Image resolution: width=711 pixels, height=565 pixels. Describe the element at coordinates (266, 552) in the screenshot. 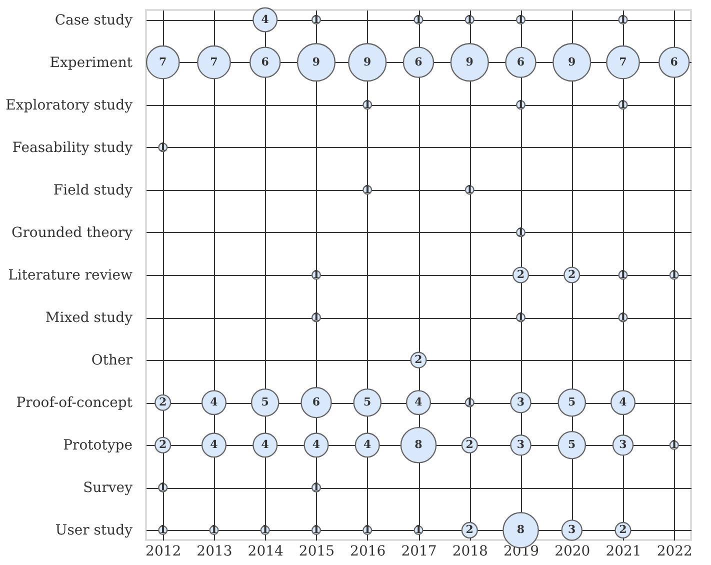

I see `x-tick-label: 2014` at that location.